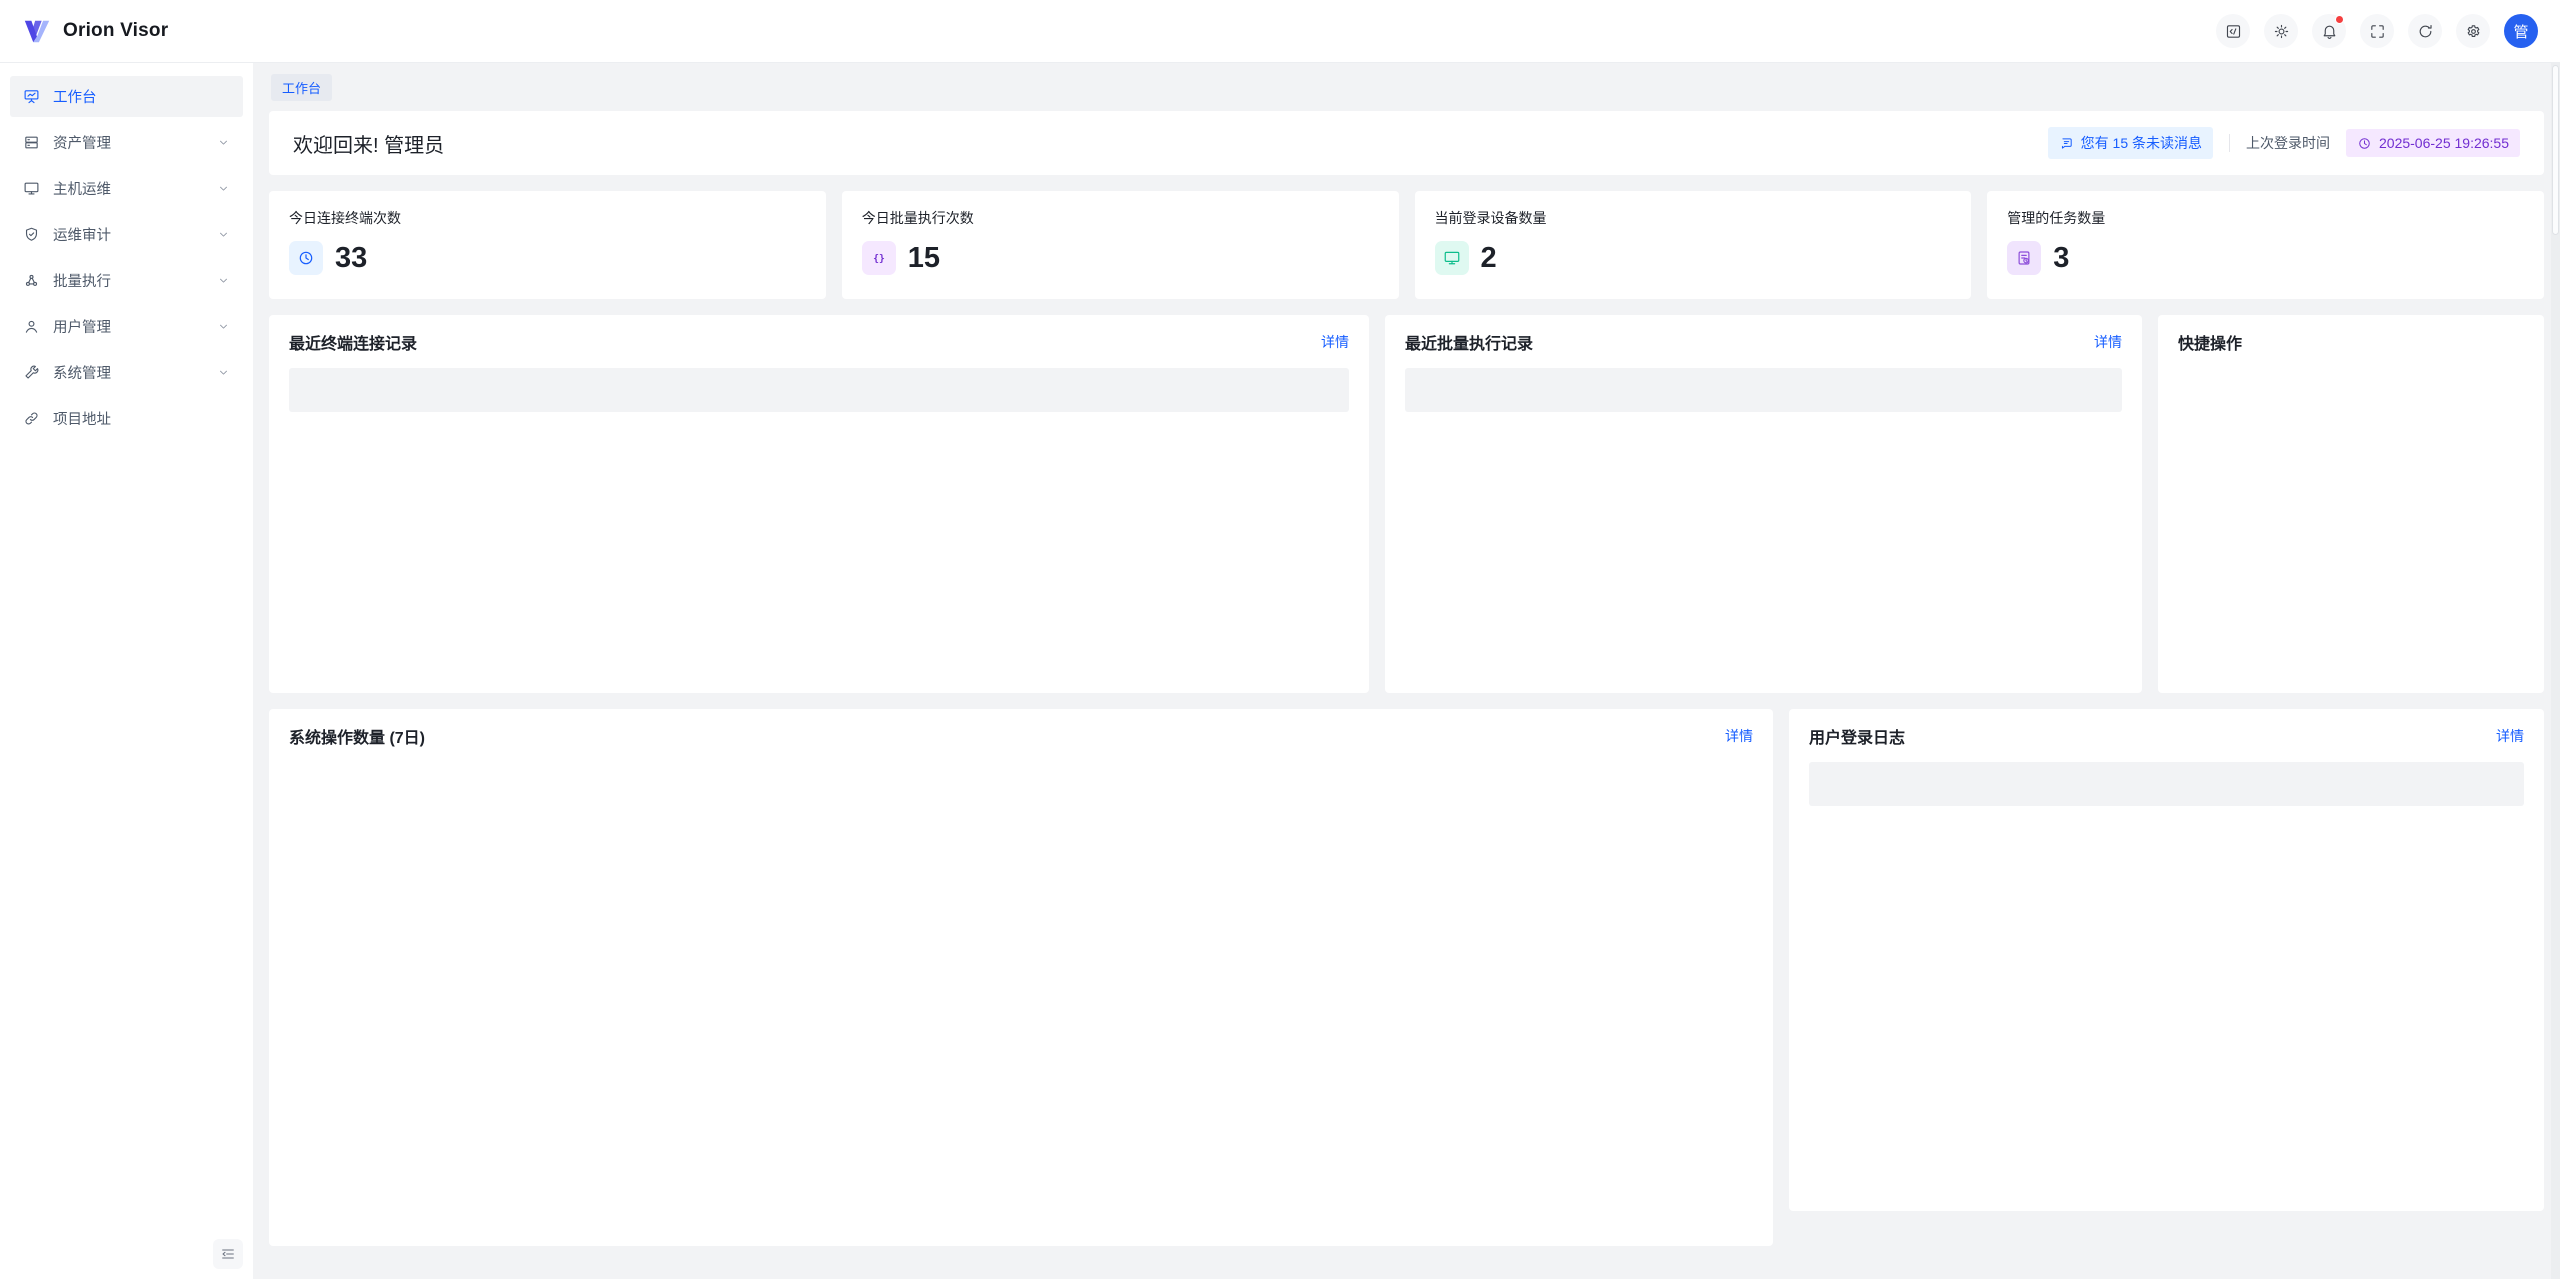 Image resolution: width=2560 pixels, height=1279 pixels. I want to click on quick-actions-panel: 快捷操作, so click(2351, 504).